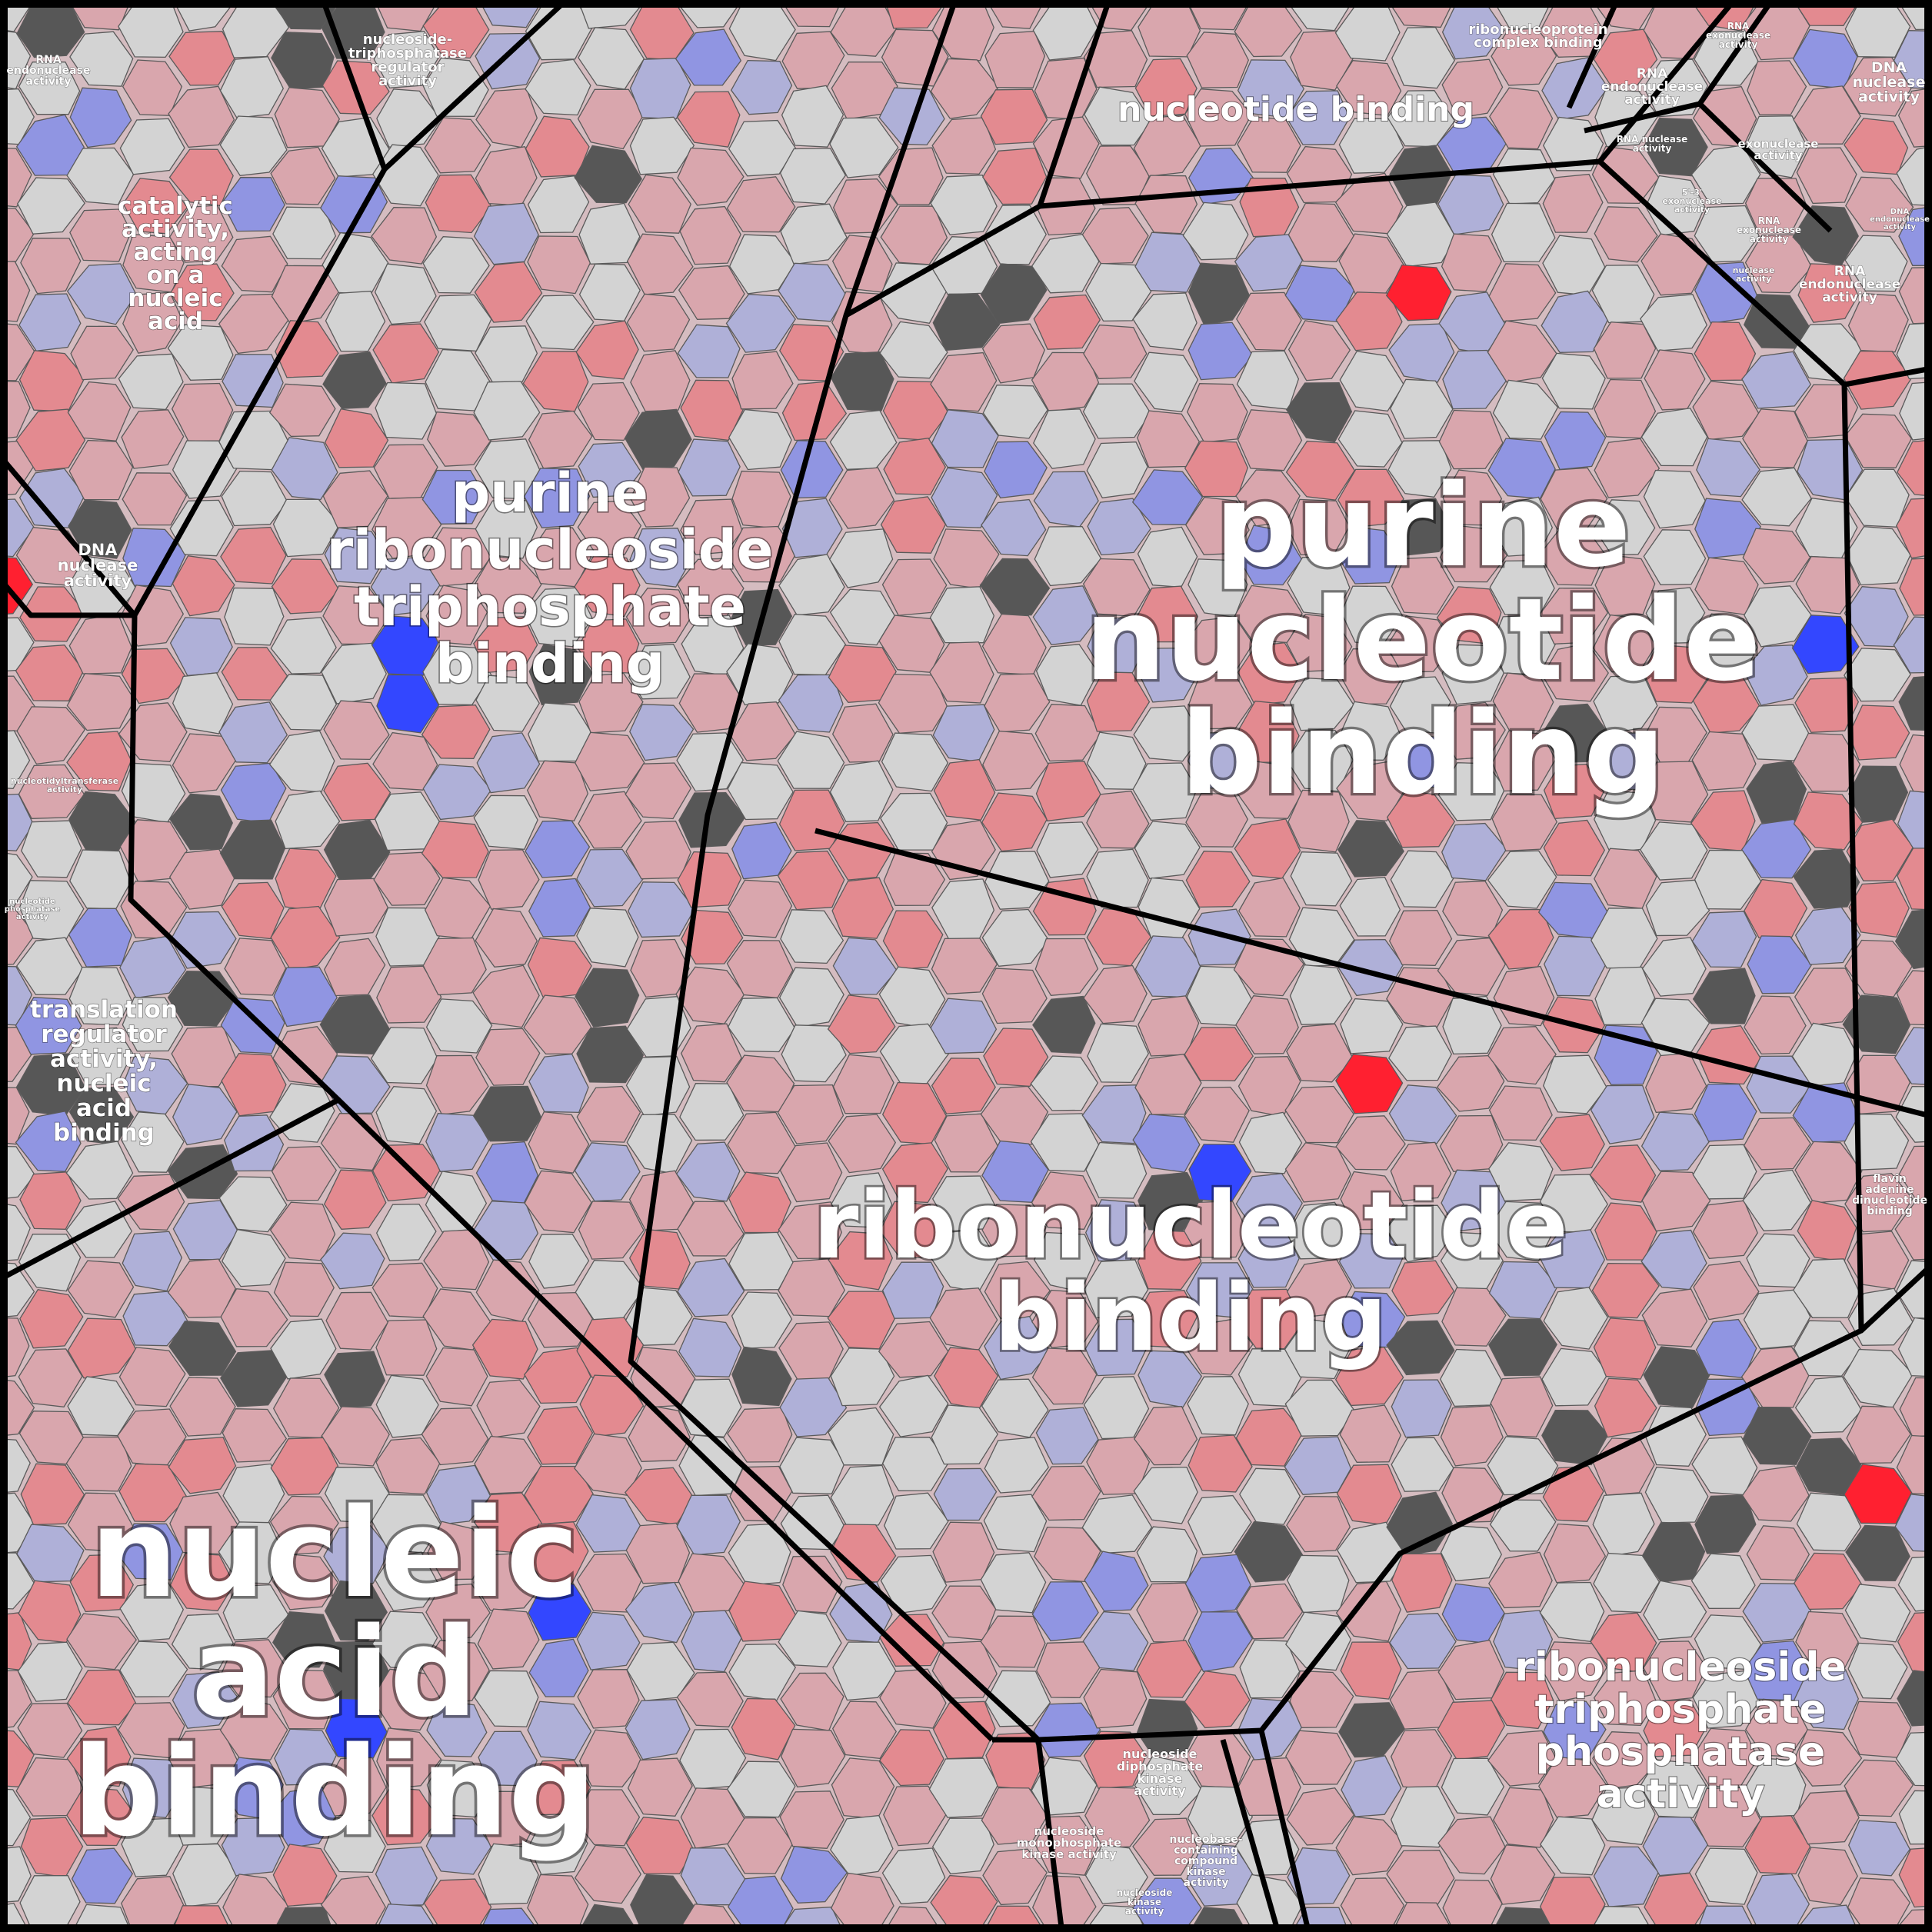 This screenshot has height=1932, width=1932. I want to click on region-label-flavin-adenine-dinucleotide-binding: flavin adenine dinucleotide binding, so click(1889, 1195).